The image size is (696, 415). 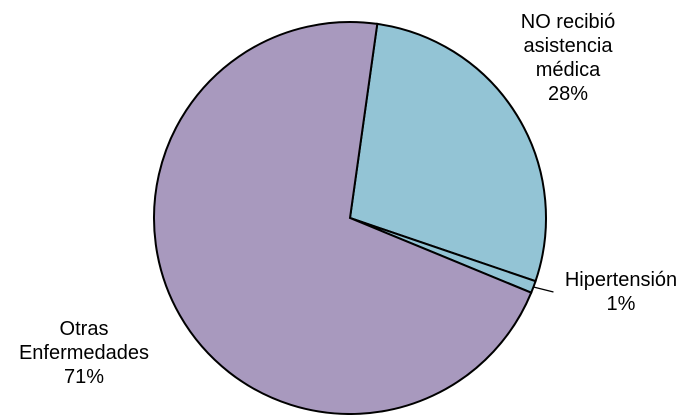 I want to click on hipertension-leader-line, so click(x=543, y=289).